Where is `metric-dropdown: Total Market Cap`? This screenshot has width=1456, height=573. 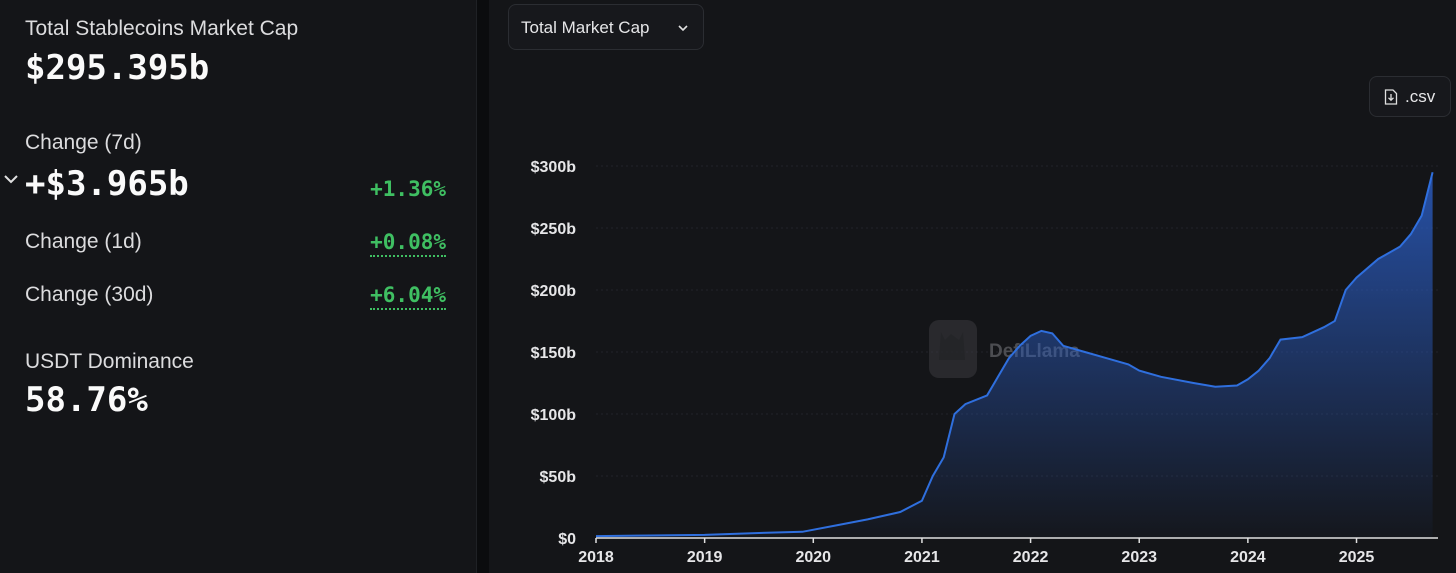 metric-dropdown: Total Market Cap is located at coordinates (606, 27).